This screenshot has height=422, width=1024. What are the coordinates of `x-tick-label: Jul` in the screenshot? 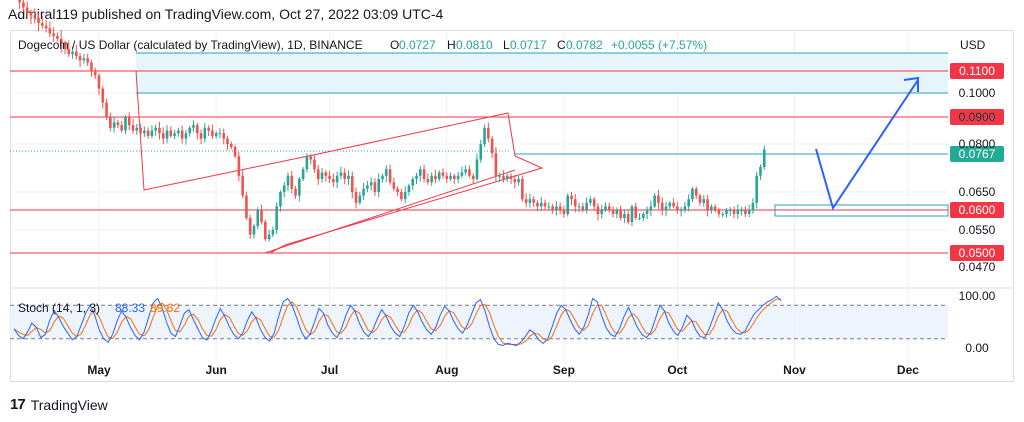 It's located at (329, 370).